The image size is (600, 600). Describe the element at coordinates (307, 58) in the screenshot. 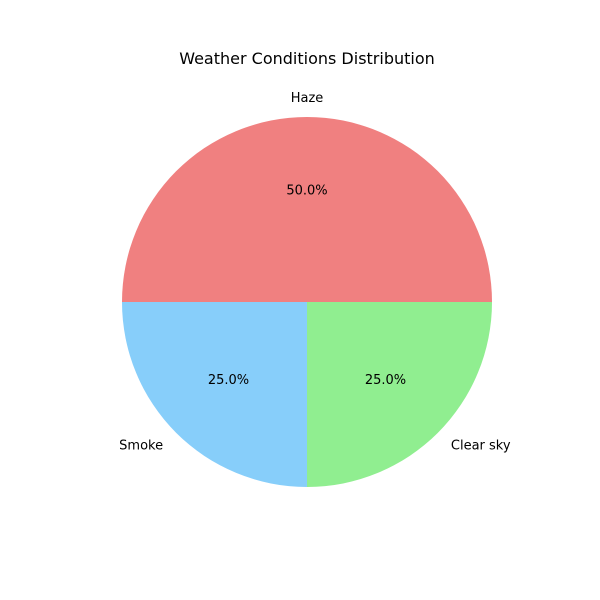

I see `chart-title: Weather Conditions Distribution` at that location.